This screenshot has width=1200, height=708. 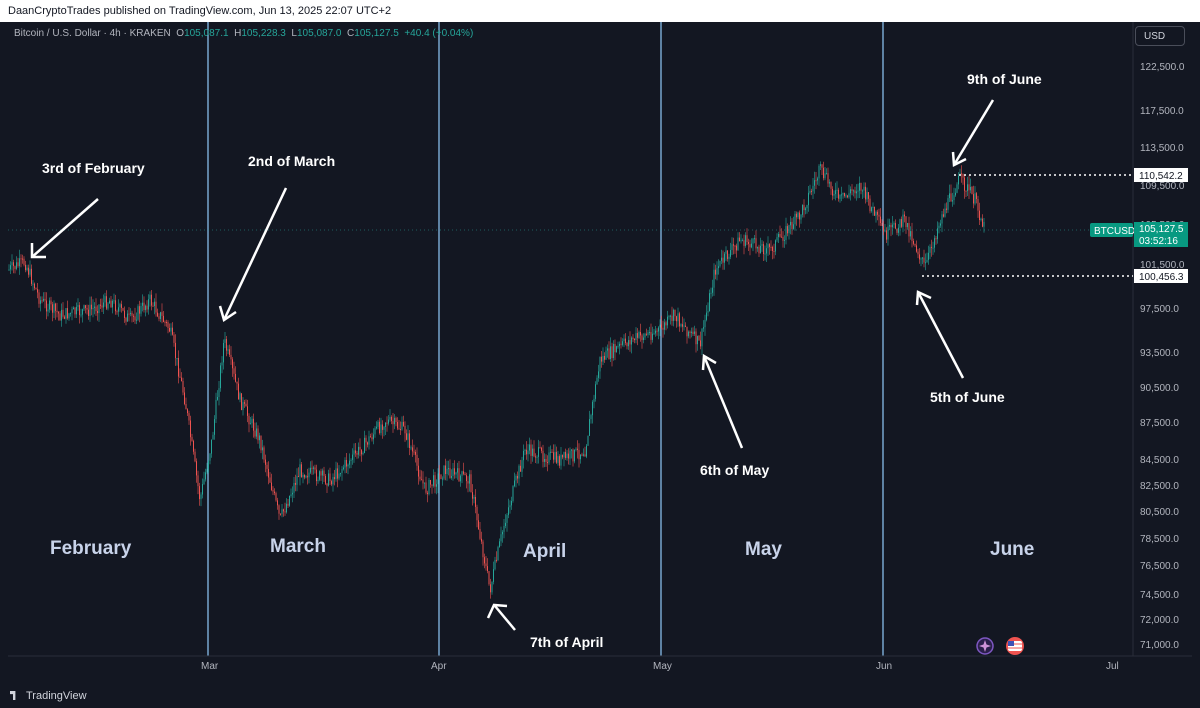 I want to click on flag-icon, so click(x=1015, y=646).